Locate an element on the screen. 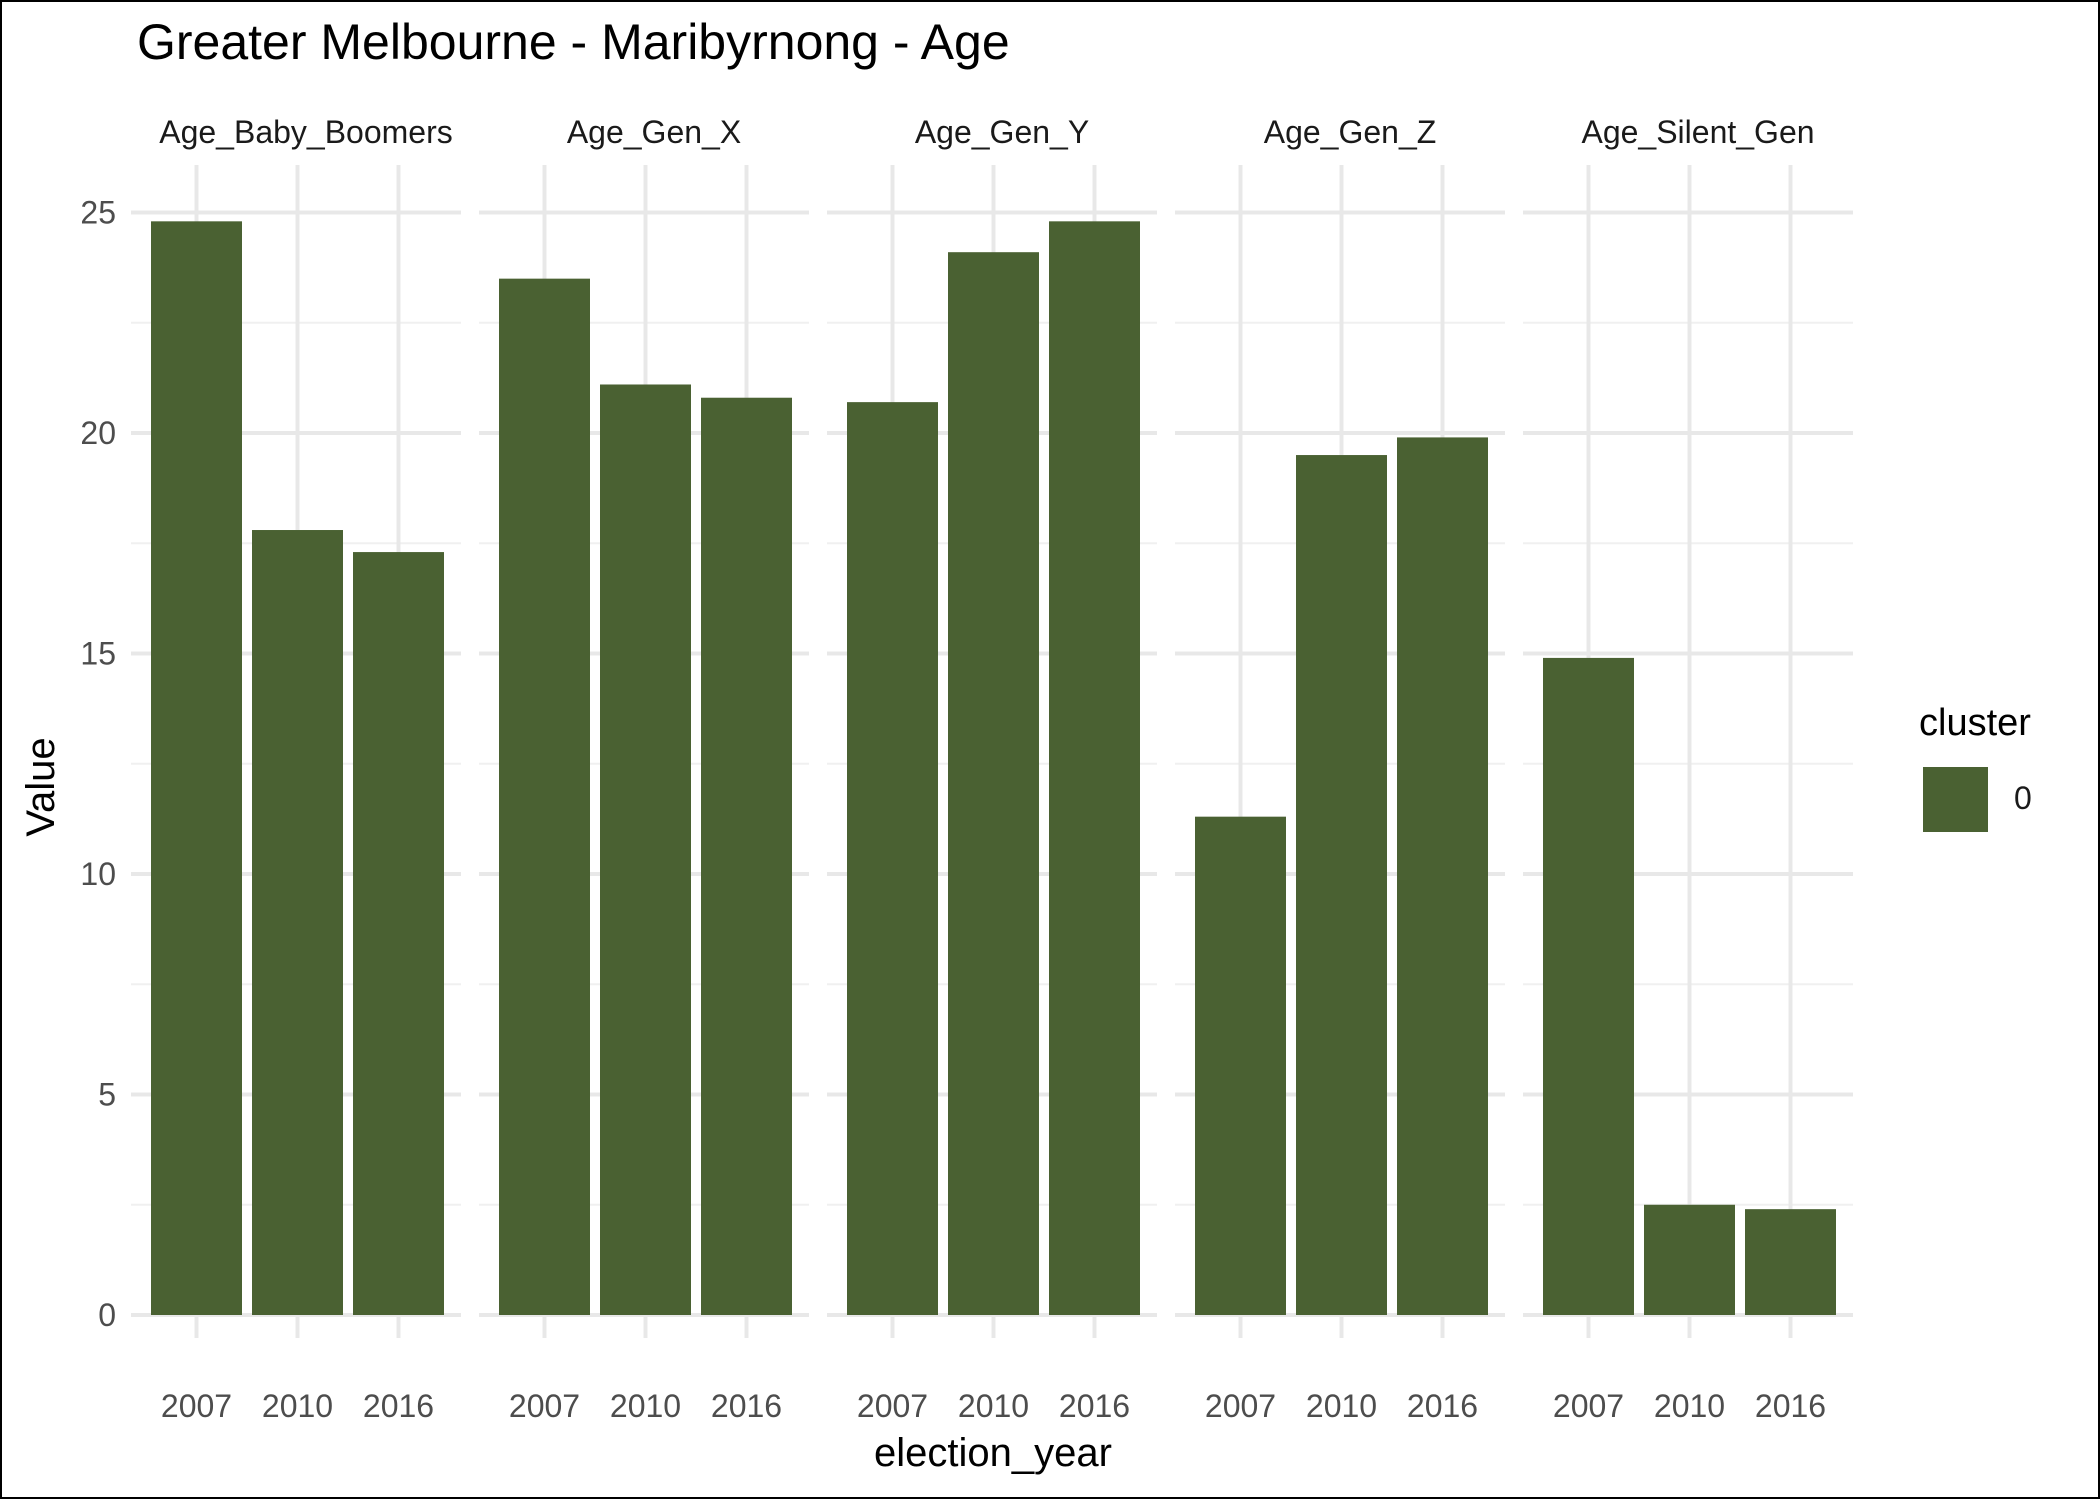  facet-strip-label: Age_Gen_Z is located at coordinates (1350, 132).